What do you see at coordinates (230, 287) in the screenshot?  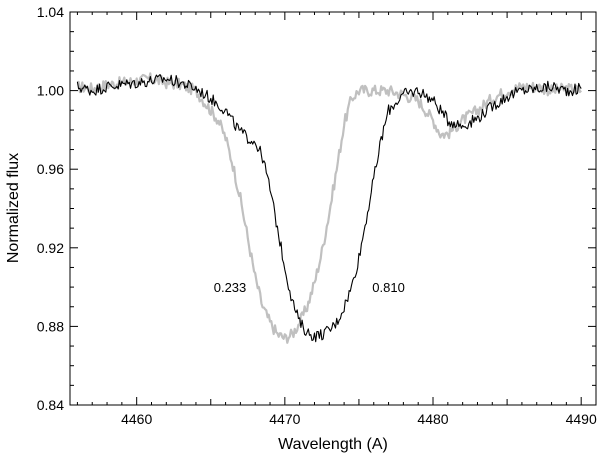 I see `annotation-label: 0.233` at bounding box center [230, 287].